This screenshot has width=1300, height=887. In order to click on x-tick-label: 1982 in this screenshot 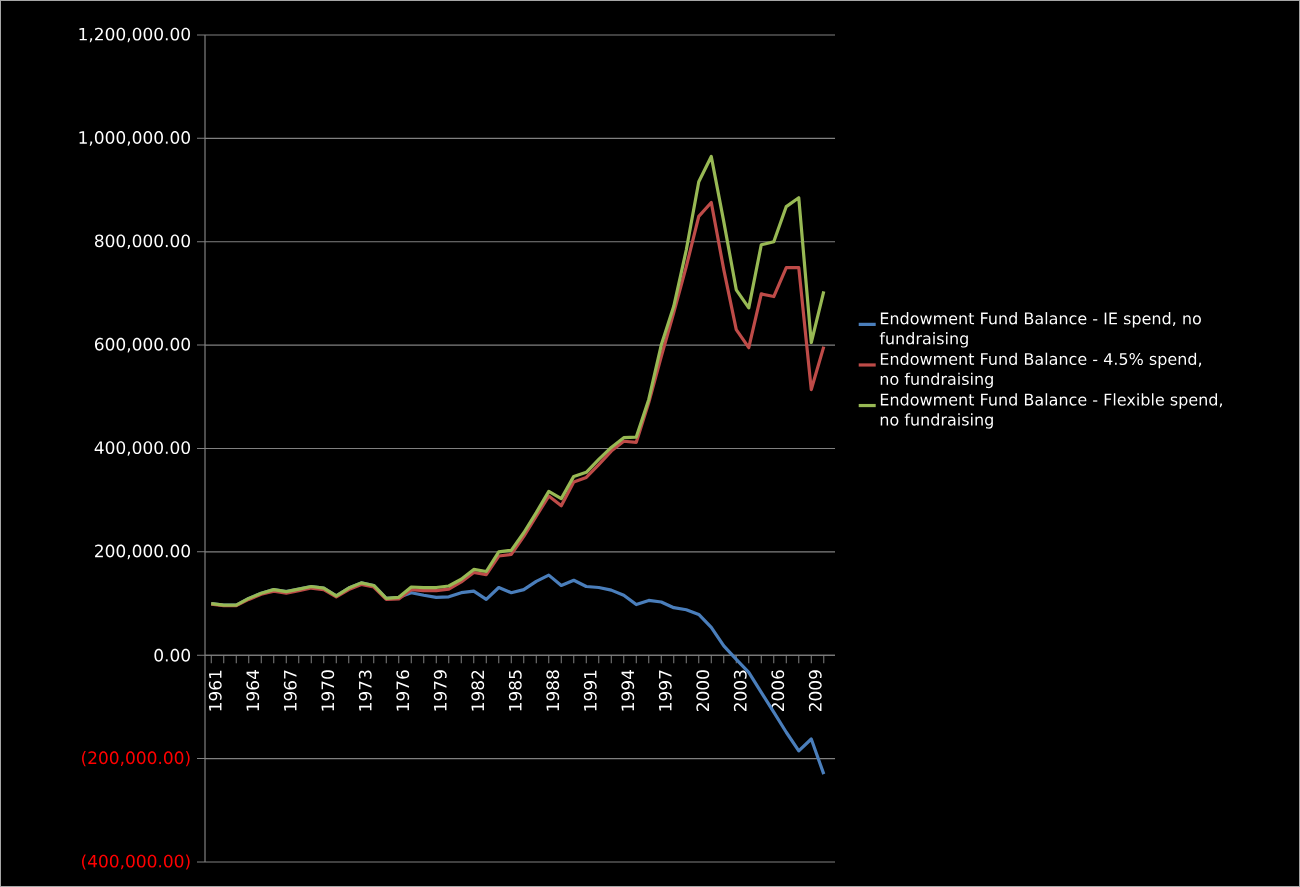, I will do `click(478, 690)`.